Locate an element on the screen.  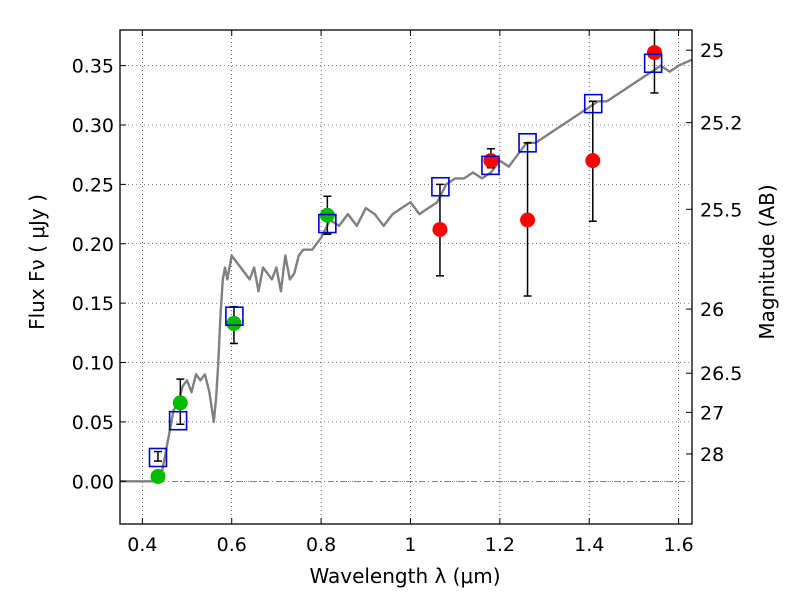
right-tick-label-1: 25.2 is located at coordinates (721, 124).